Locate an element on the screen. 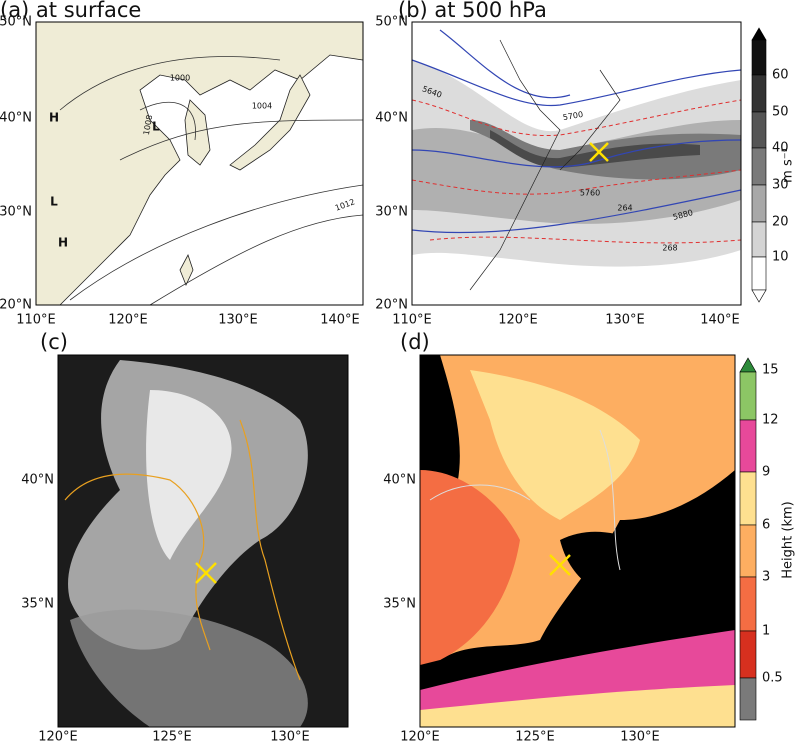 This screenshot has height=745, width=800. panel-title: (b) at 500 hPa is located at coordinates (472, 11).